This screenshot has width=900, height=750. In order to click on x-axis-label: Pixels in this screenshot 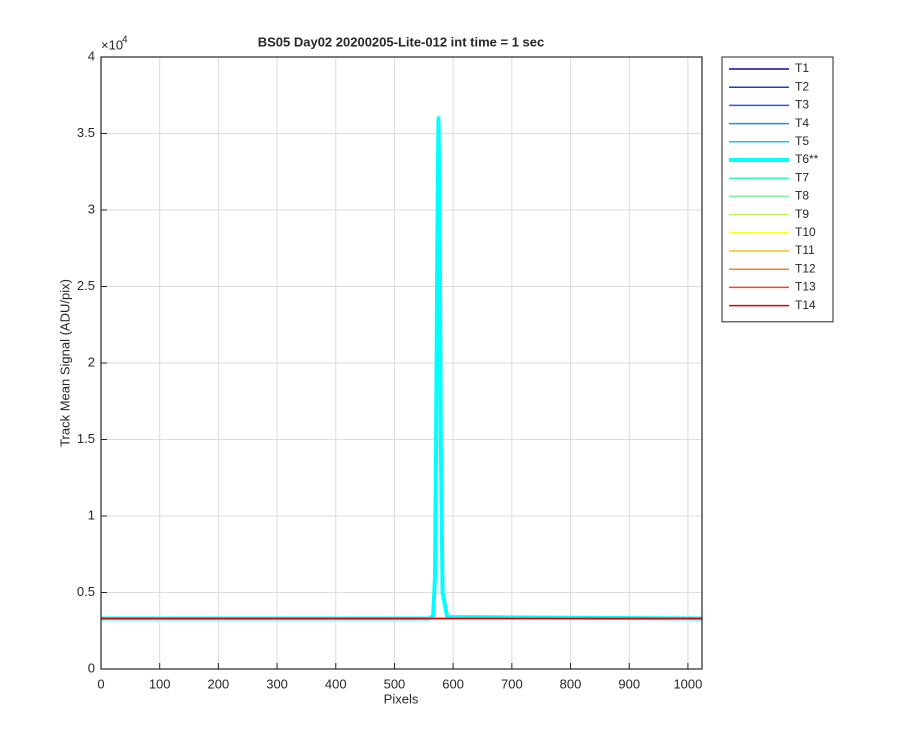, I will do `click(401, 698)`.